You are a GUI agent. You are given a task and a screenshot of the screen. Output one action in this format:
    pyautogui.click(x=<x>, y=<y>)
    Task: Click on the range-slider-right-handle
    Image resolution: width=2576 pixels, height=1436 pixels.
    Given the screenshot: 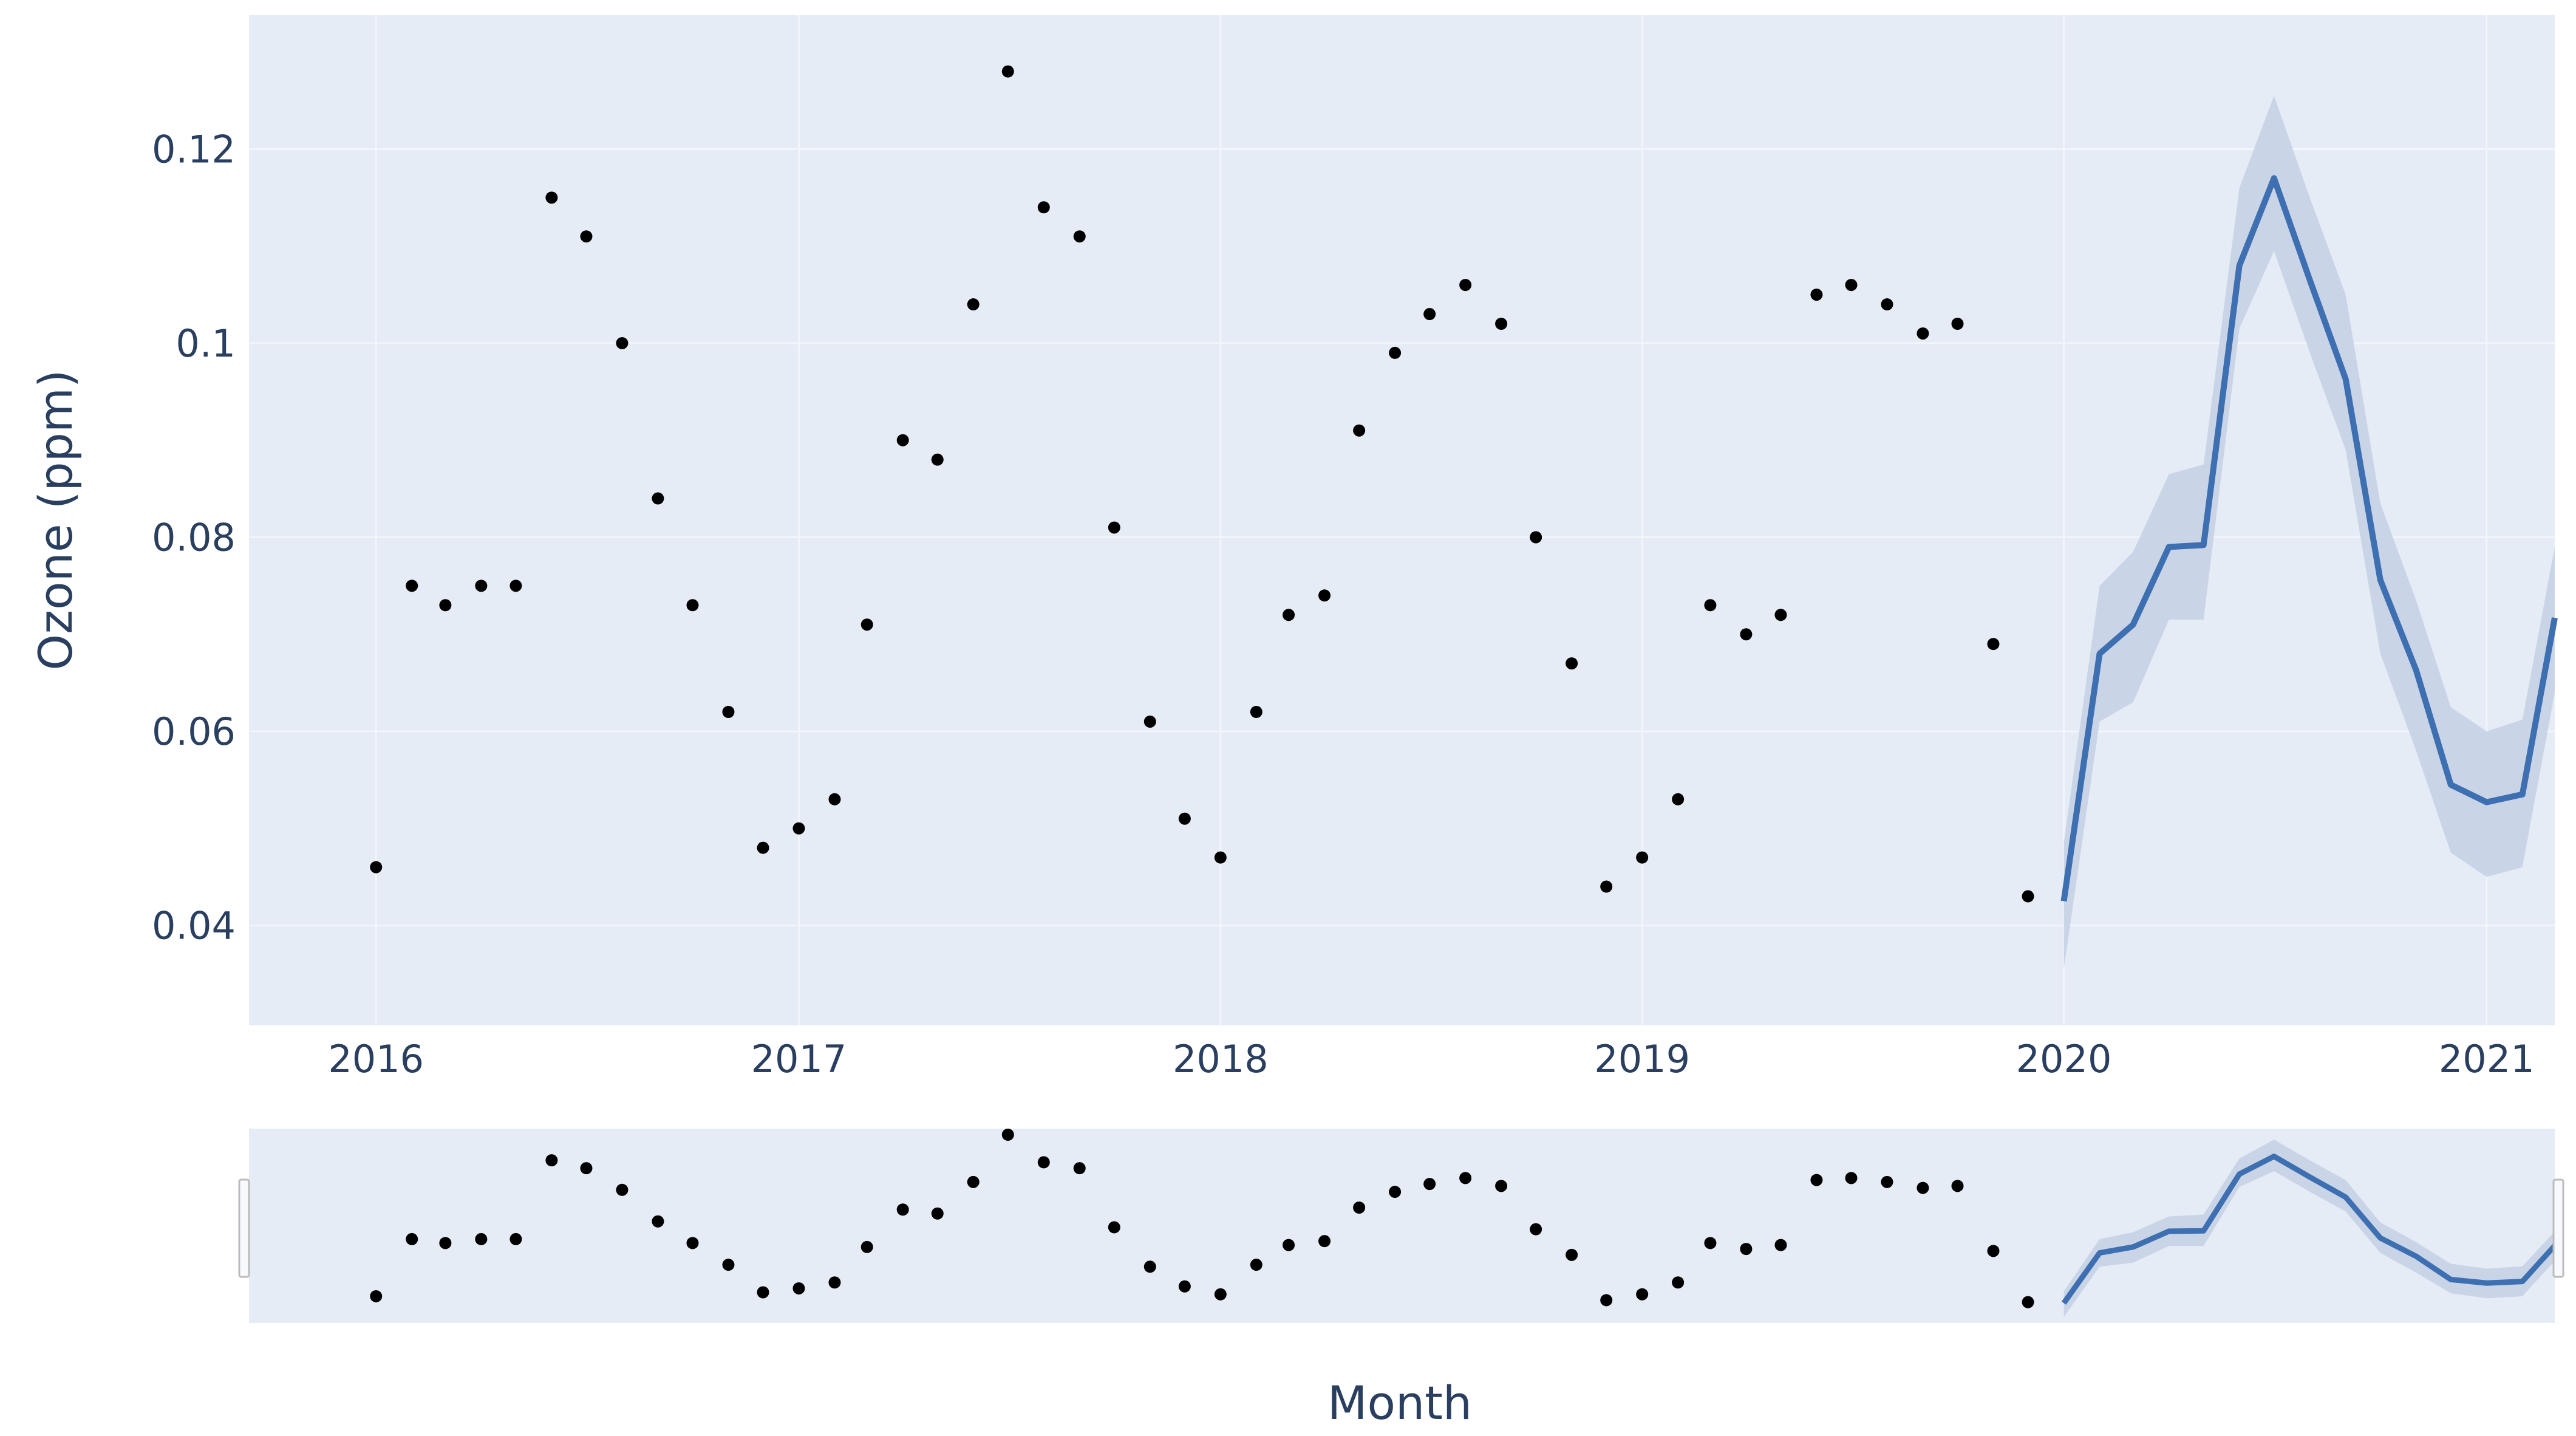 What is the action you would take?
    pyautogui.click(x=2558, y=1228)
    